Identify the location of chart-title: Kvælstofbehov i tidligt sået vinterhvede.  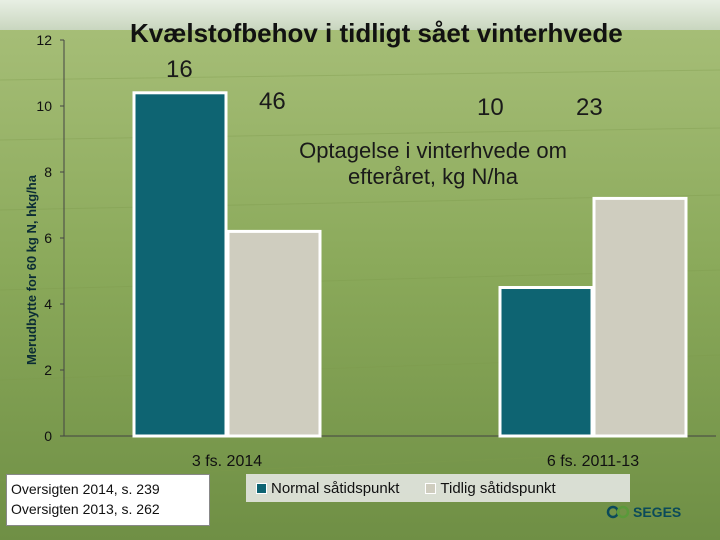
(376, 33).